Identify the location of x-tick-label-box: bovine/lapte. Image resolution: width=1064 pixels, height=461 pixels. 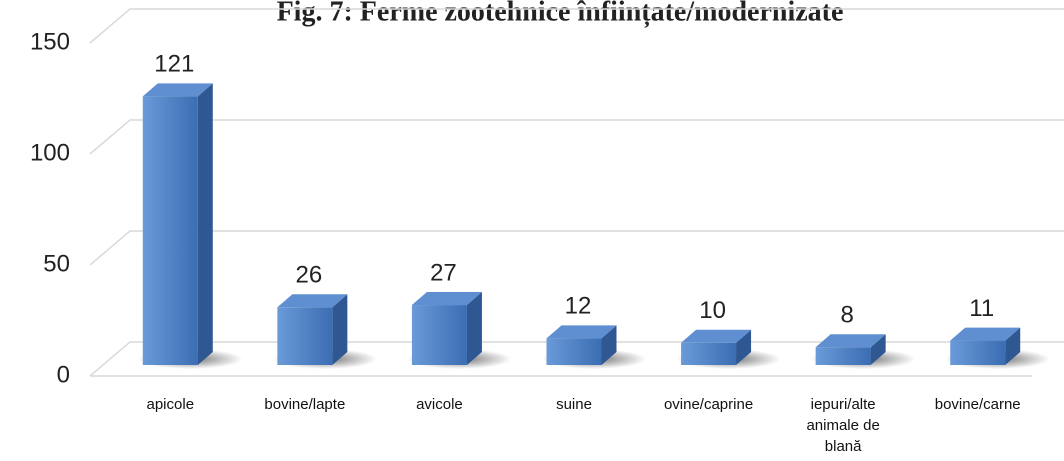
(305, 404).